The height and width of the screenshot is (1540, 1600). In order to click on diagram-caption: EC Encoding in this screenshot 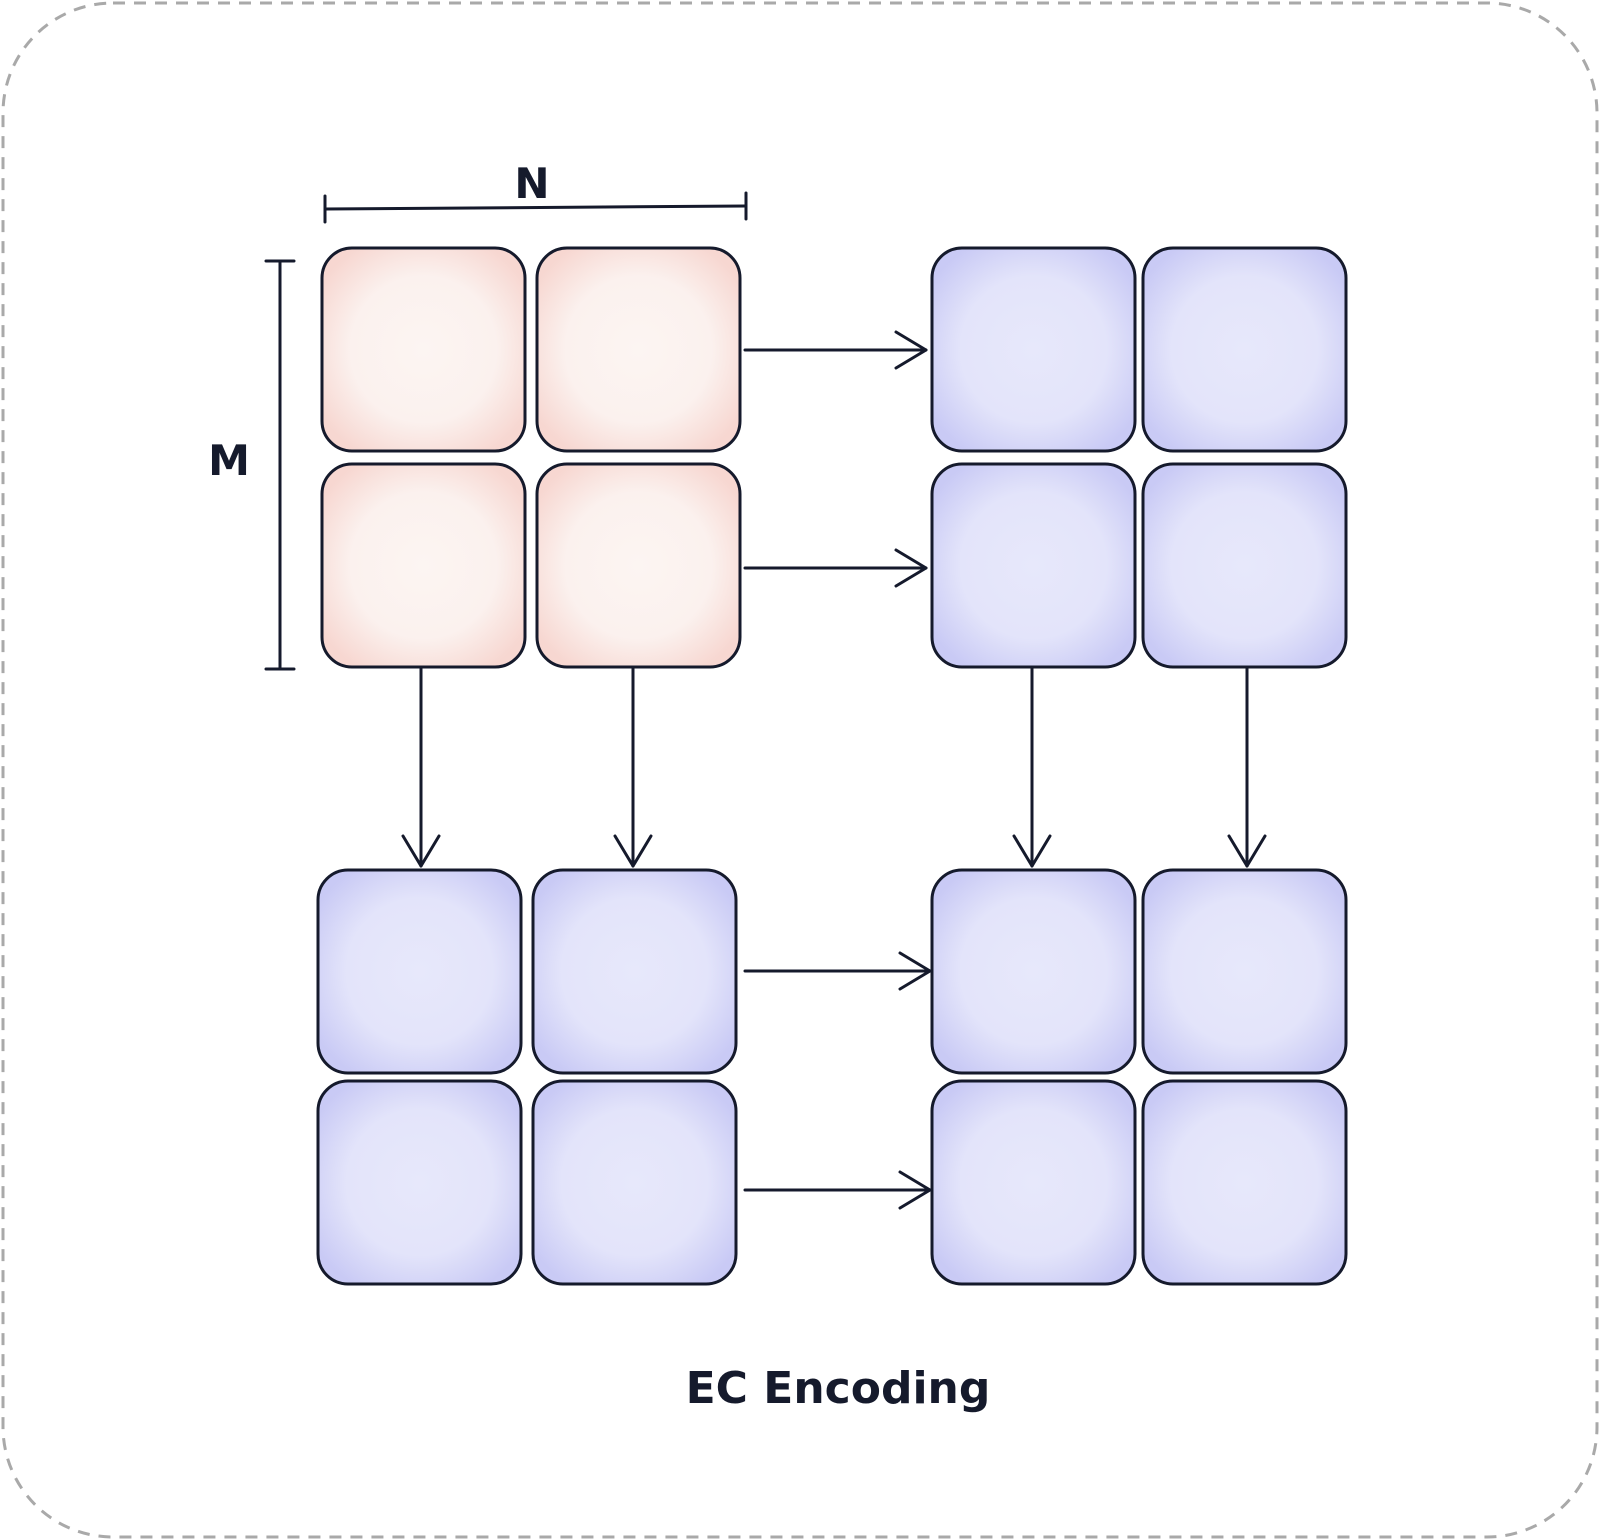, I will do `click(838, 1388)`.